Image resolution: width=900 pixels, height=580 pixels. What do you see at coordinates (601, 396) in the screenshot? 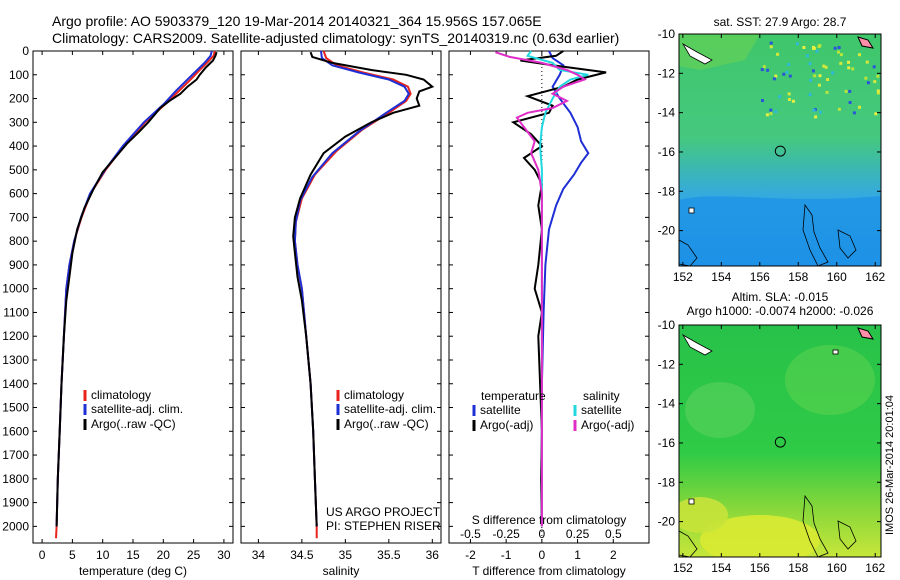
I see `legend-header: salinity` at bounding box center [601, 396].